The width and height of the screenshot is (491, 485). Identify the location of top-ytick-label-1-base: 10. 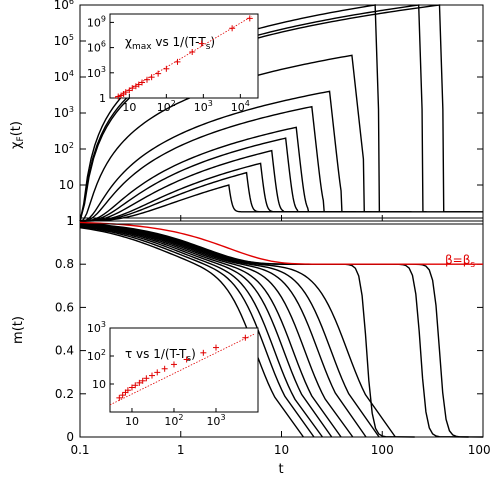
(66, 185).